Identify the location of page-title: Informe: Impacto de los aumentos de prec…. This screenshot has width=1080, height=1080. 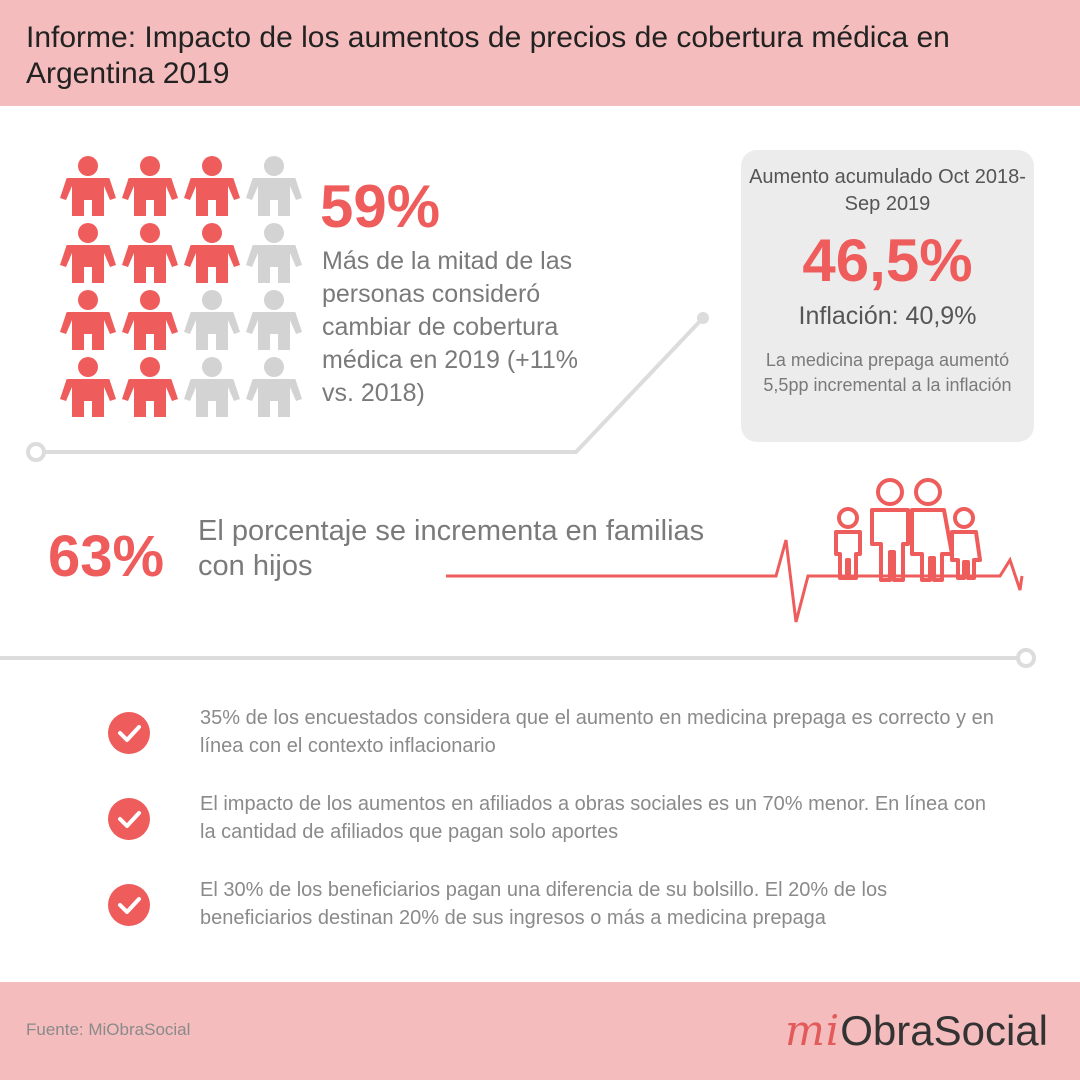
(488, 55).